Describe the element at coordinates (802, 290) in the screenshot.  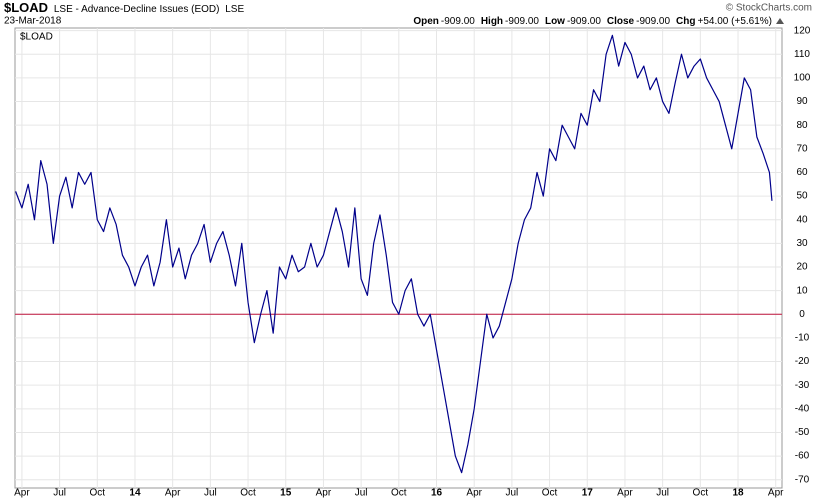
I see `y-tick-label: 10` at that location.